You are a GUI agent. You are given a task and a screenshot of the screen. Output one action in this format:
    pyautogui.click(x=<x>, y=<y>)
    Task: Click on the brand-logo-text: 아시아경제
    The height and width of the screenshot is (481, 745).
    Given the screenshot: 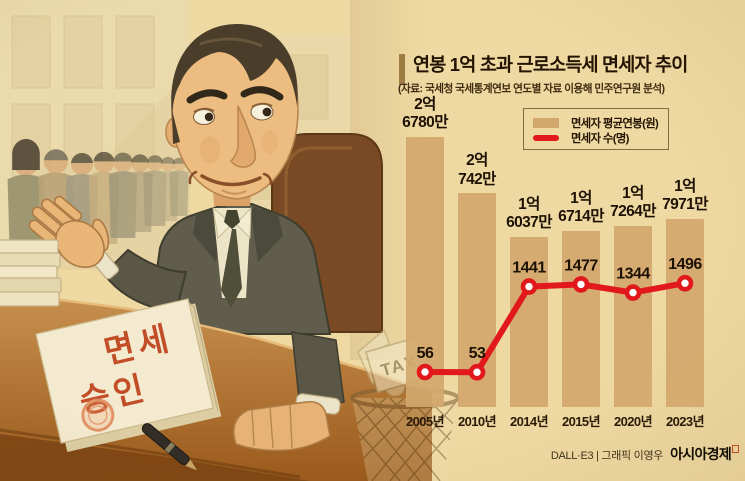 What is the action you would take?
    pyautogui.click(x=701, y=454)
    